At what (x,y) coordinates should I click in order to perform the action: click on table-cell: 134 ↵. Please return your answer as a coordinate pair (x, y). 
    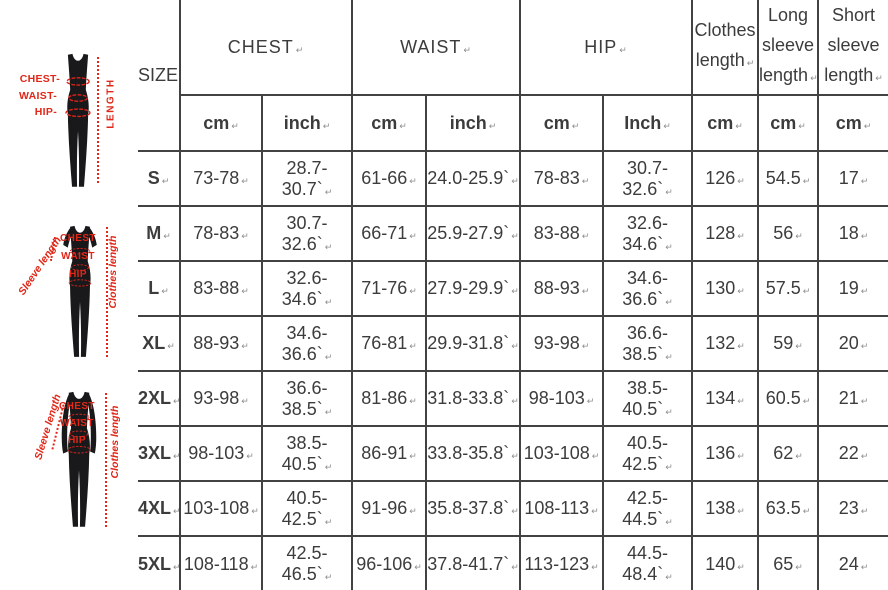
    Looking at the image, I should click on (725, 398).